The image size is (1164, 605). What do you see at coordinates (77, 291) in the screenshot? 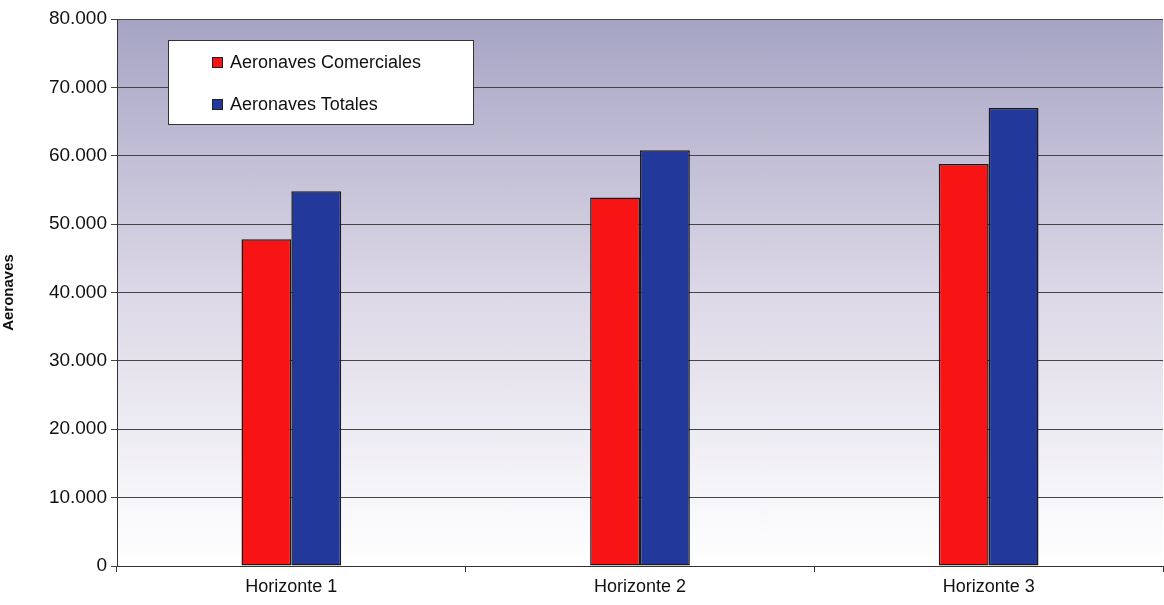
I see `y-tick-label: 40.000` at bounding box center [77, 291].